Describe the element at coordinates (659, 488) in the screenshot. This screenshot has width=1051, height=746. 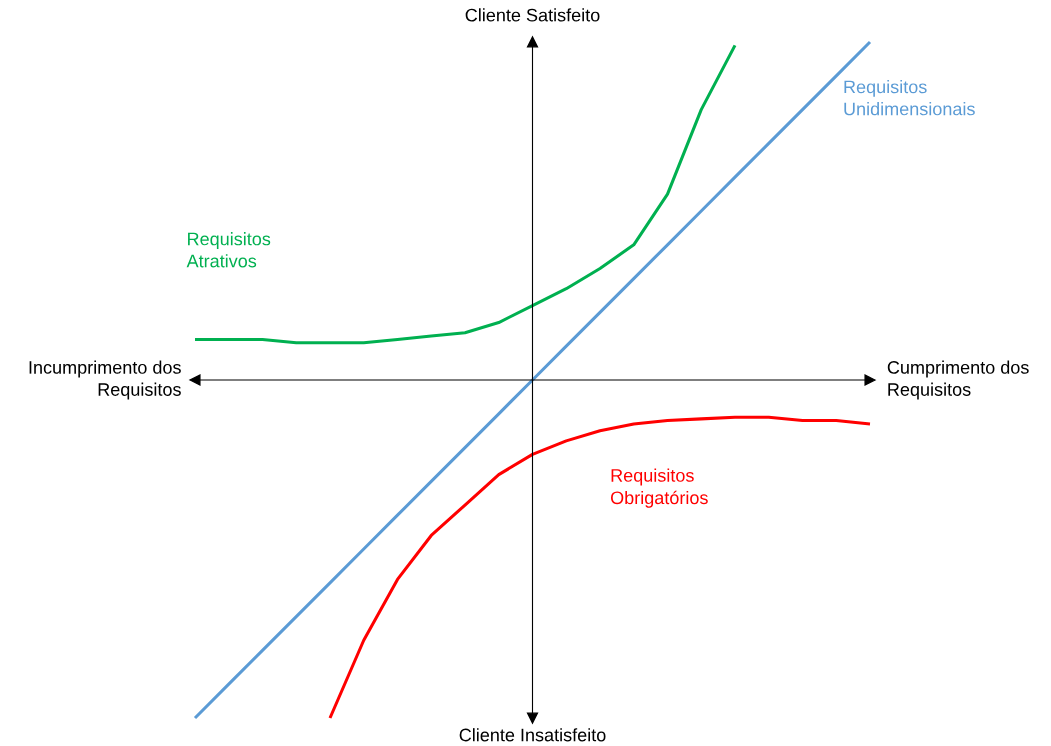
I see `text: Requisitos Obrigatórios` at that location.